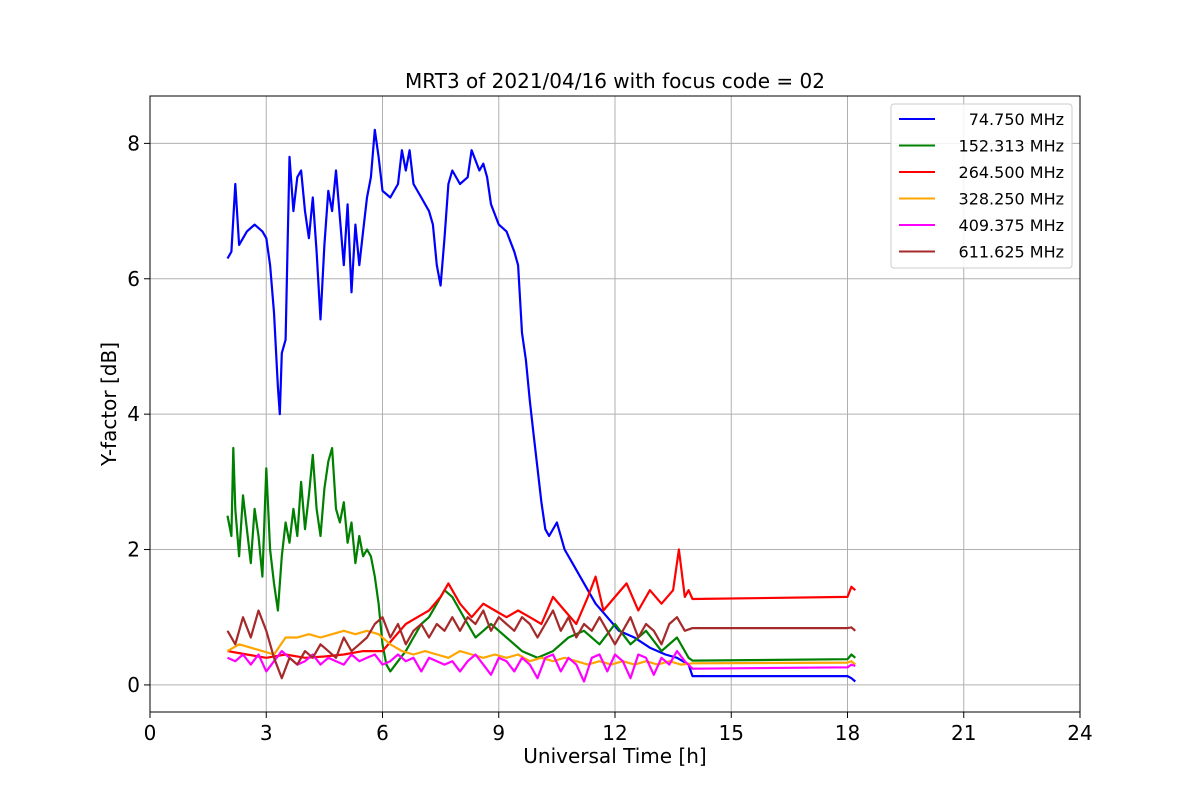  I want to click on x-tick-label: 9, so click(498, 733).